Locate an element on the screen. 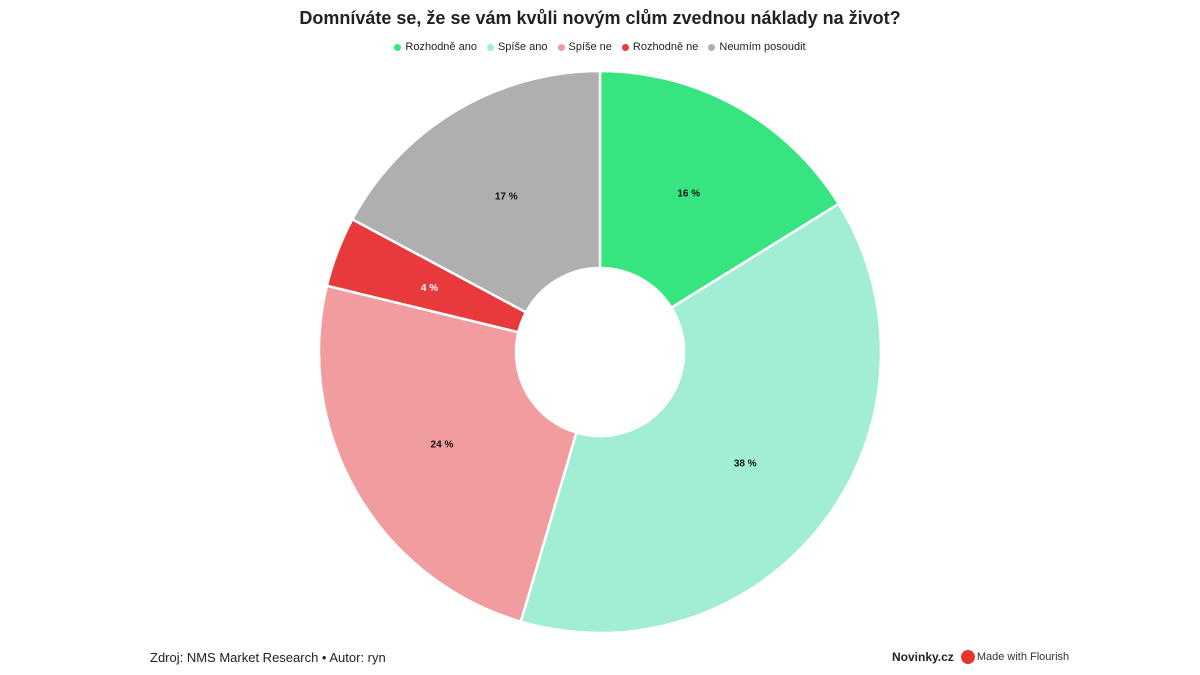 The image size is (1200, 675). footer-brand: Novinky.cz Made with Flourish is located at coordinates (980, 657).